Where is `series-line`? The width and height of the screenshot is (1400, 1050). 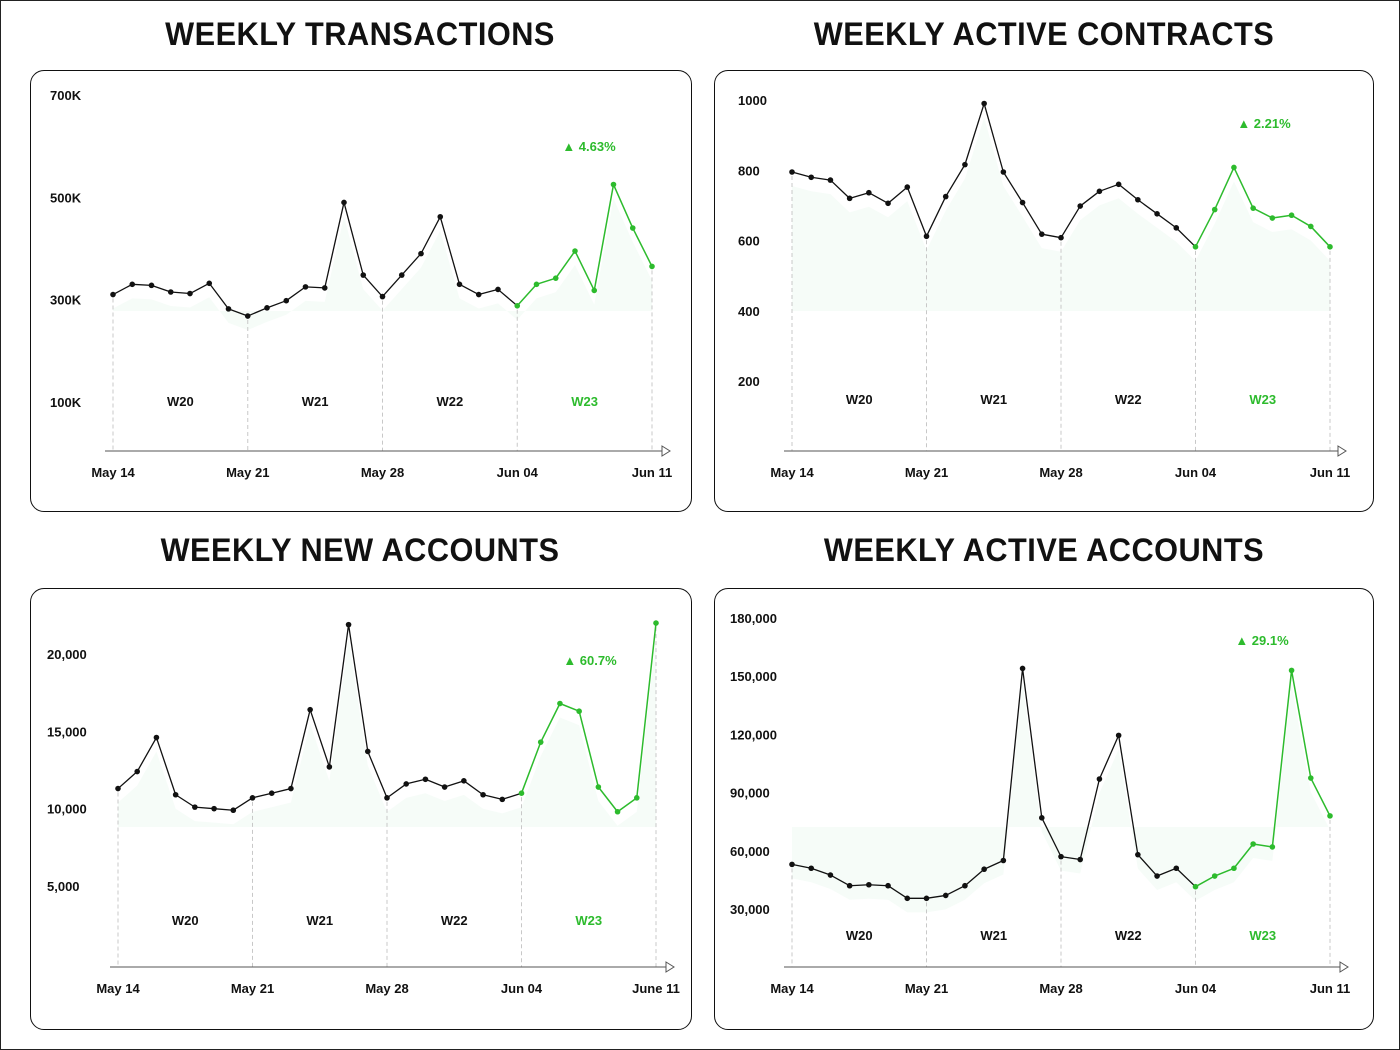 series-line is located at coordinates (319, 717).